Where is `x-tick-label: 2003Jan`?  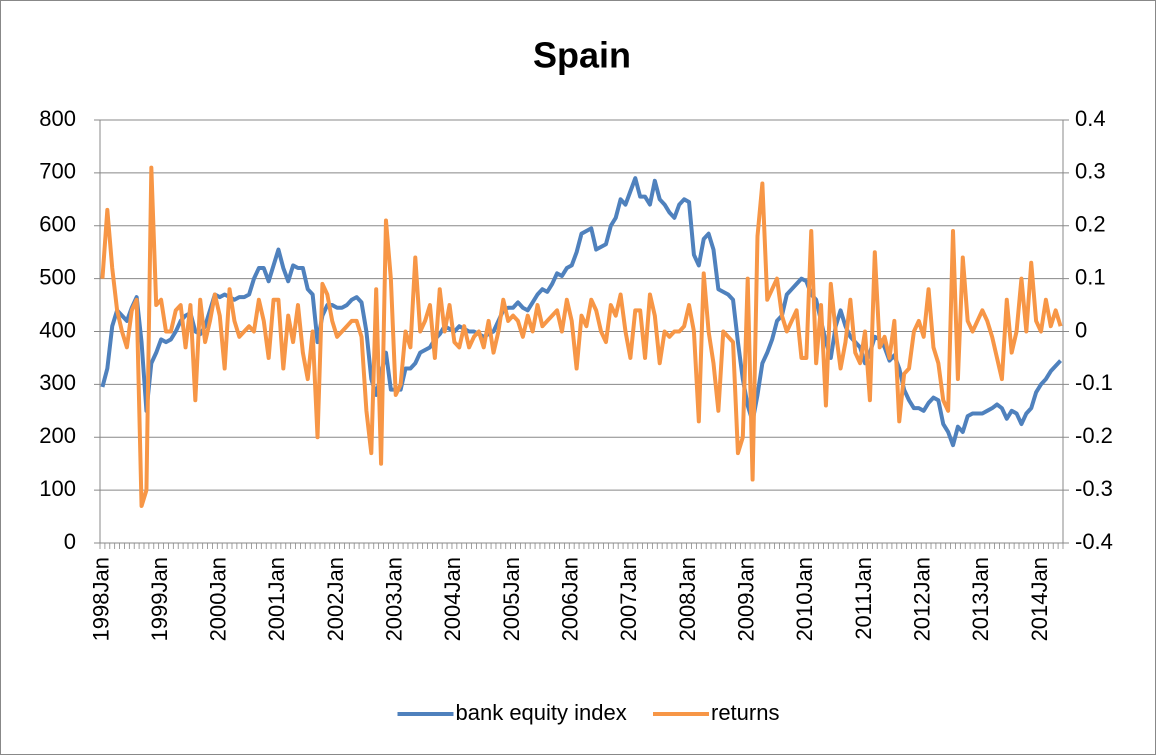 x-tick-label: 2003Jan is located at coordinates (394, 599).